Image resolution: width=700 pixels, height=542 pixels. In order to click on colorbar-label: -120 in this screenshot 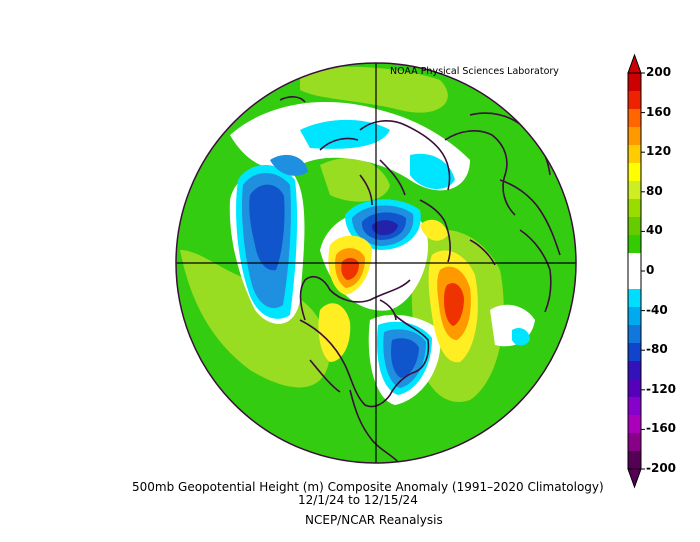, I will do `click(661, 388)`.